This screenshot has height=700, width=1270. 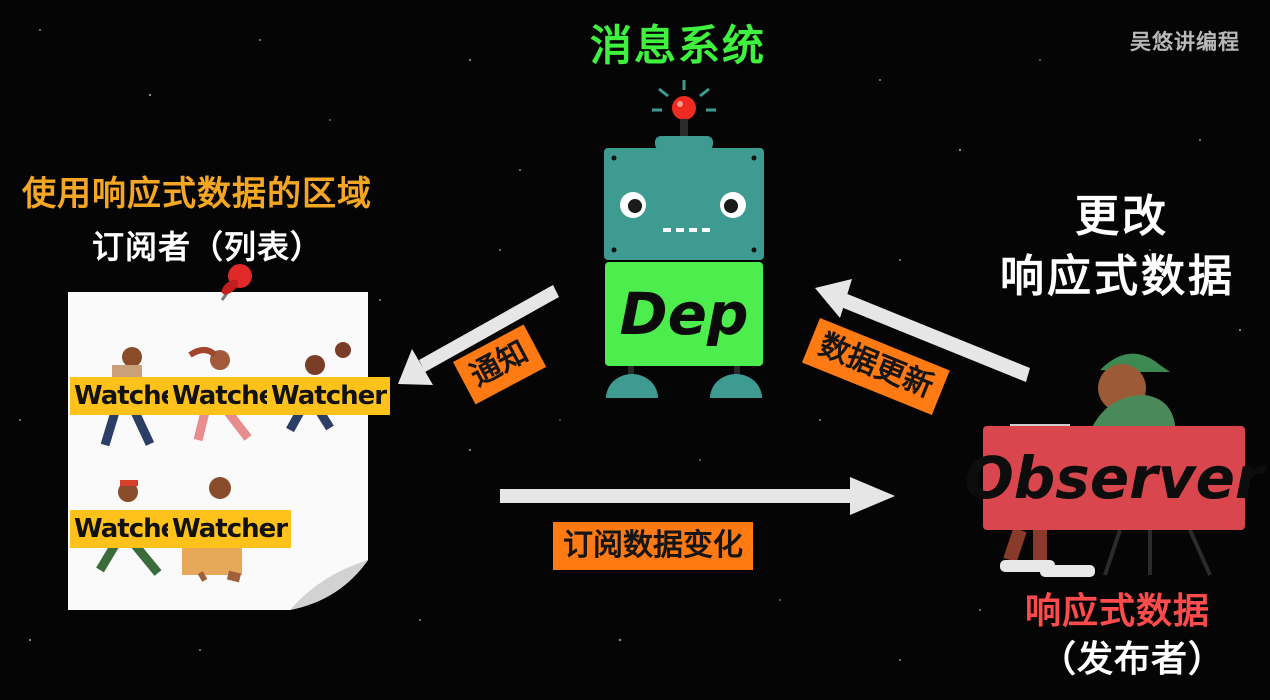 What do you see at coordinates (208, 247) in the screenshot?
I see `subscriber-list-subtitle: 订阅者（列表）` at bounding box center [208, 247].